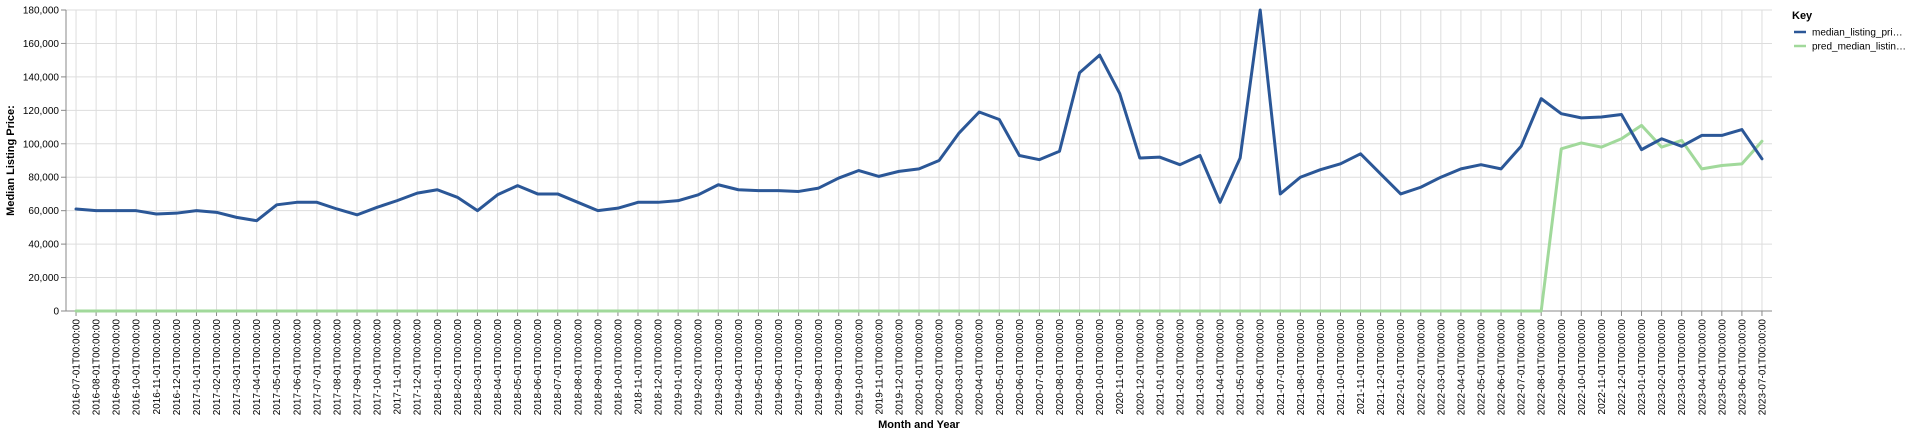  Describe the element at coordinates (1120, 367) in the screenshot. I see `x-tick-label: 2020-11-01T00:00:00` at that location.